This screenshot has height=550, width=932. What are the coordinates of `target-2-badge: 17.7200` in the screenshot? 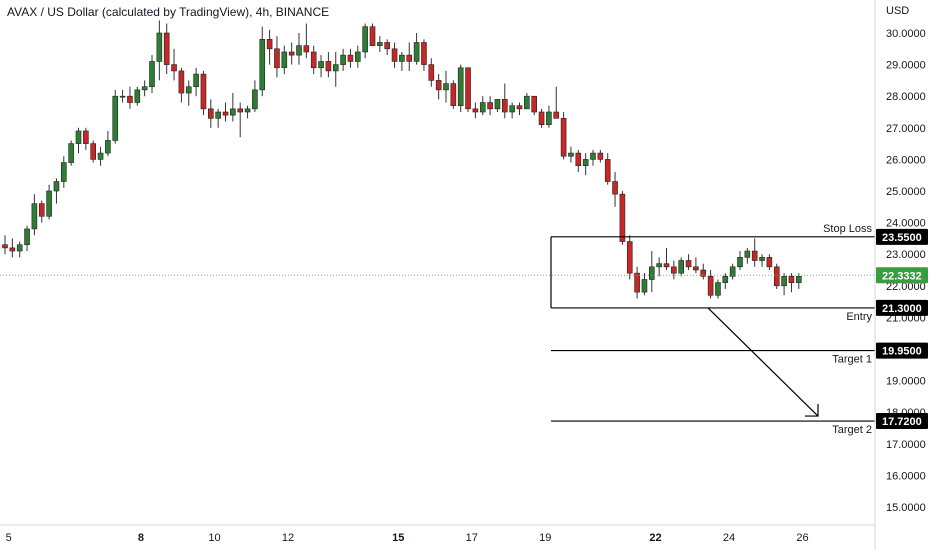 It's located at (902, 421).